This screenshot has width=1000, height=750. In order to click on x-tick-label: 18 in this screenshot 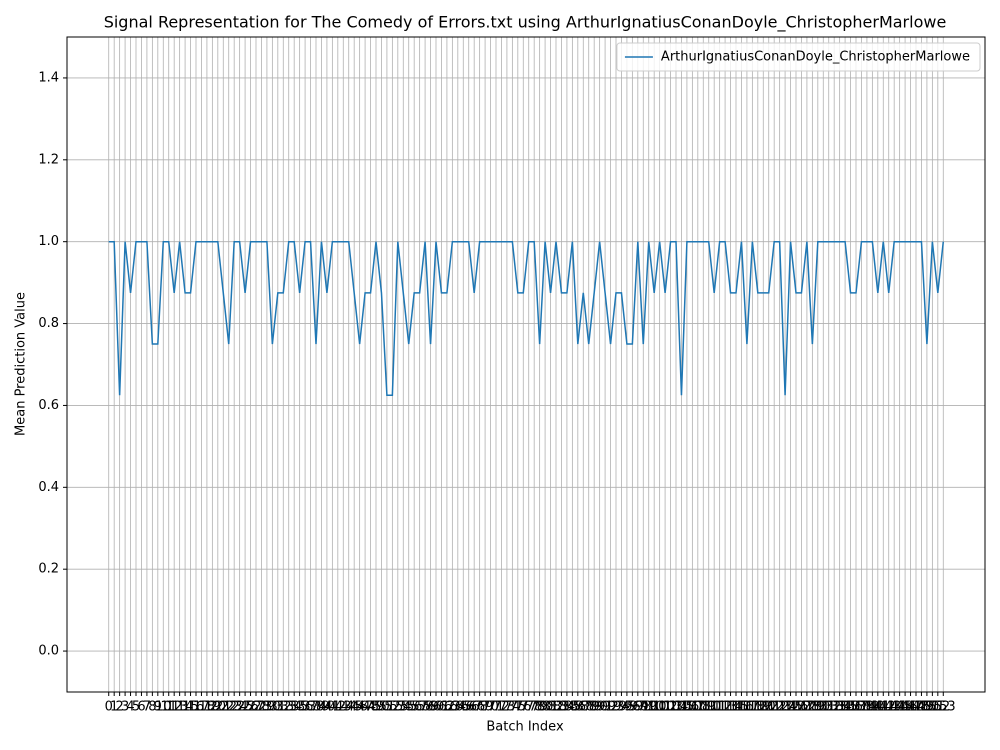, I will do `click(207, 707)`.